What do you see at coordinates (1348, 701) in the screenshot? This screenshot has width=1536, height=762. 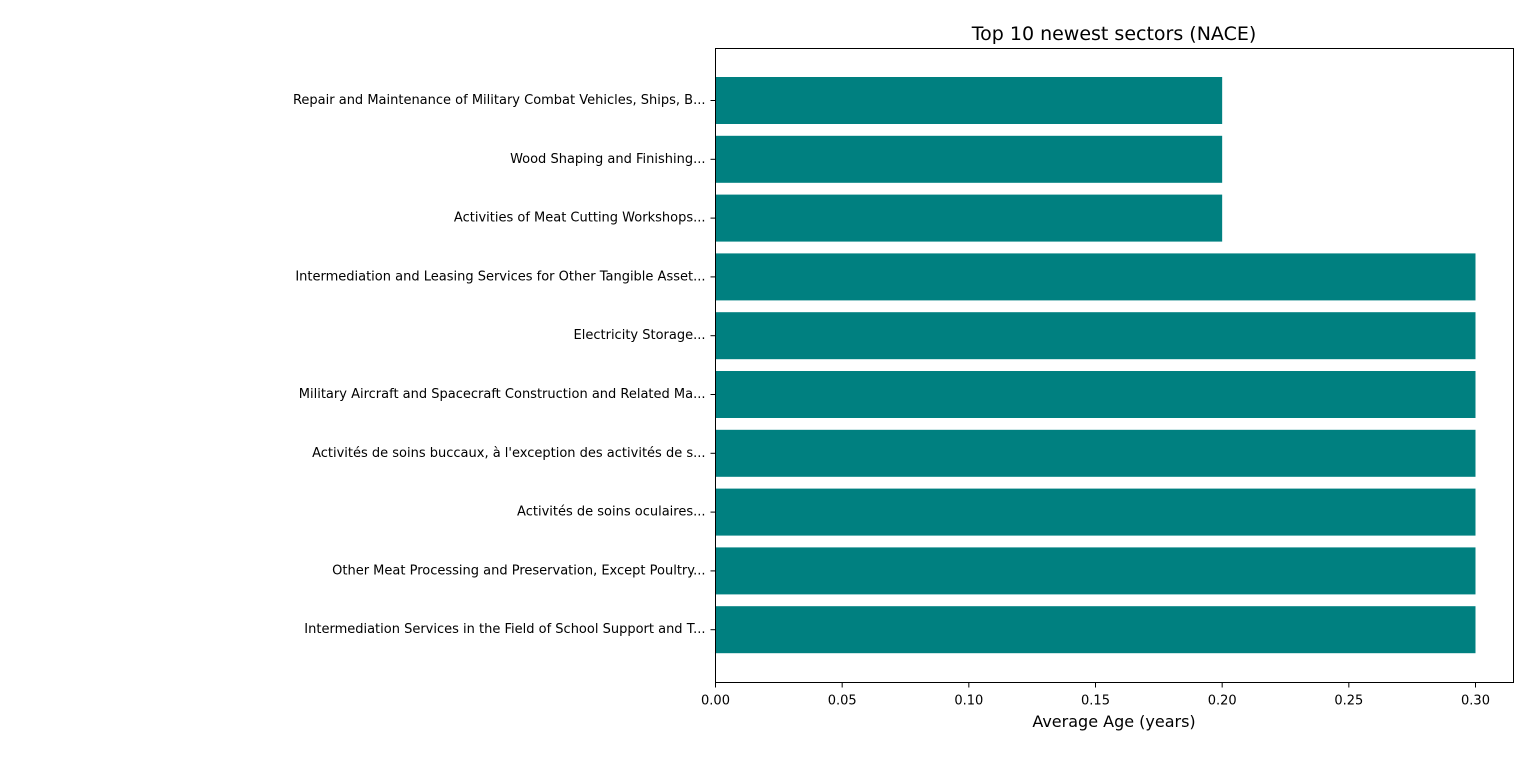 I see `x-tick-label: 0.25` at bounding box center [1348, 701].